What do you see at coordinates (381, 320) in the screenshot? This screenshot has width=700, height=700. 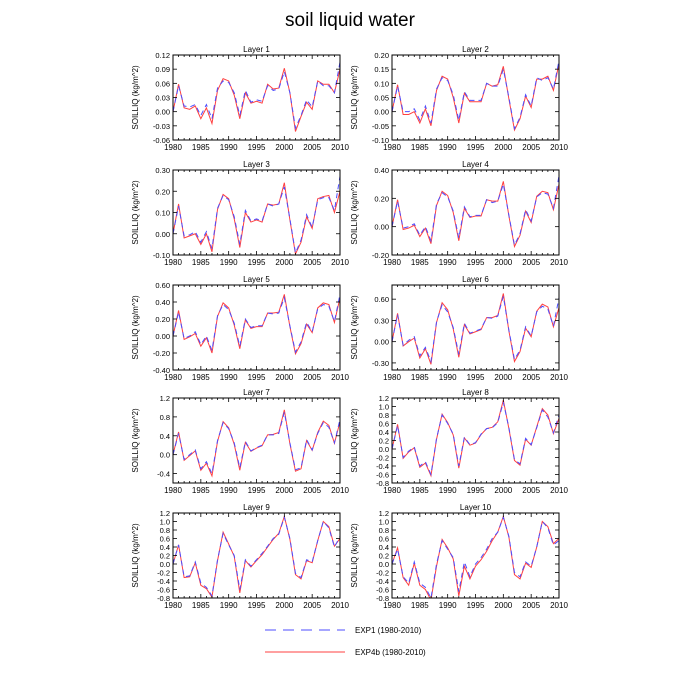 I see `y-tick-label: 0.30` at bounding box center [381, 320].